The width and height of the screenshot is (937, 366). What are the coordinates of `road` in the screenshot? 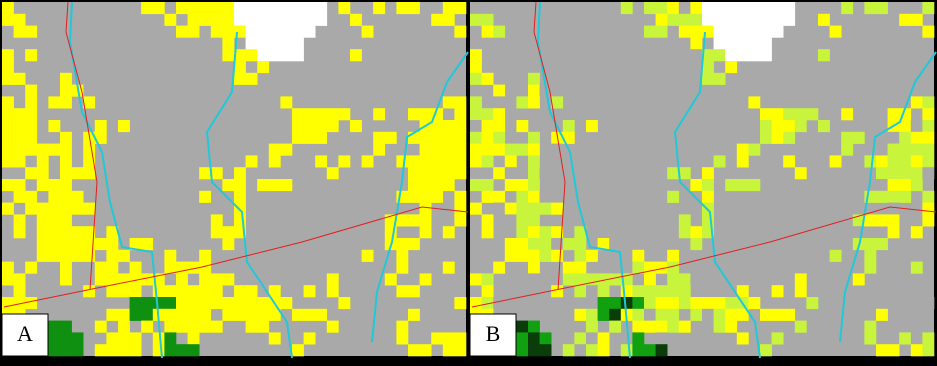 It's located at (81, 146).